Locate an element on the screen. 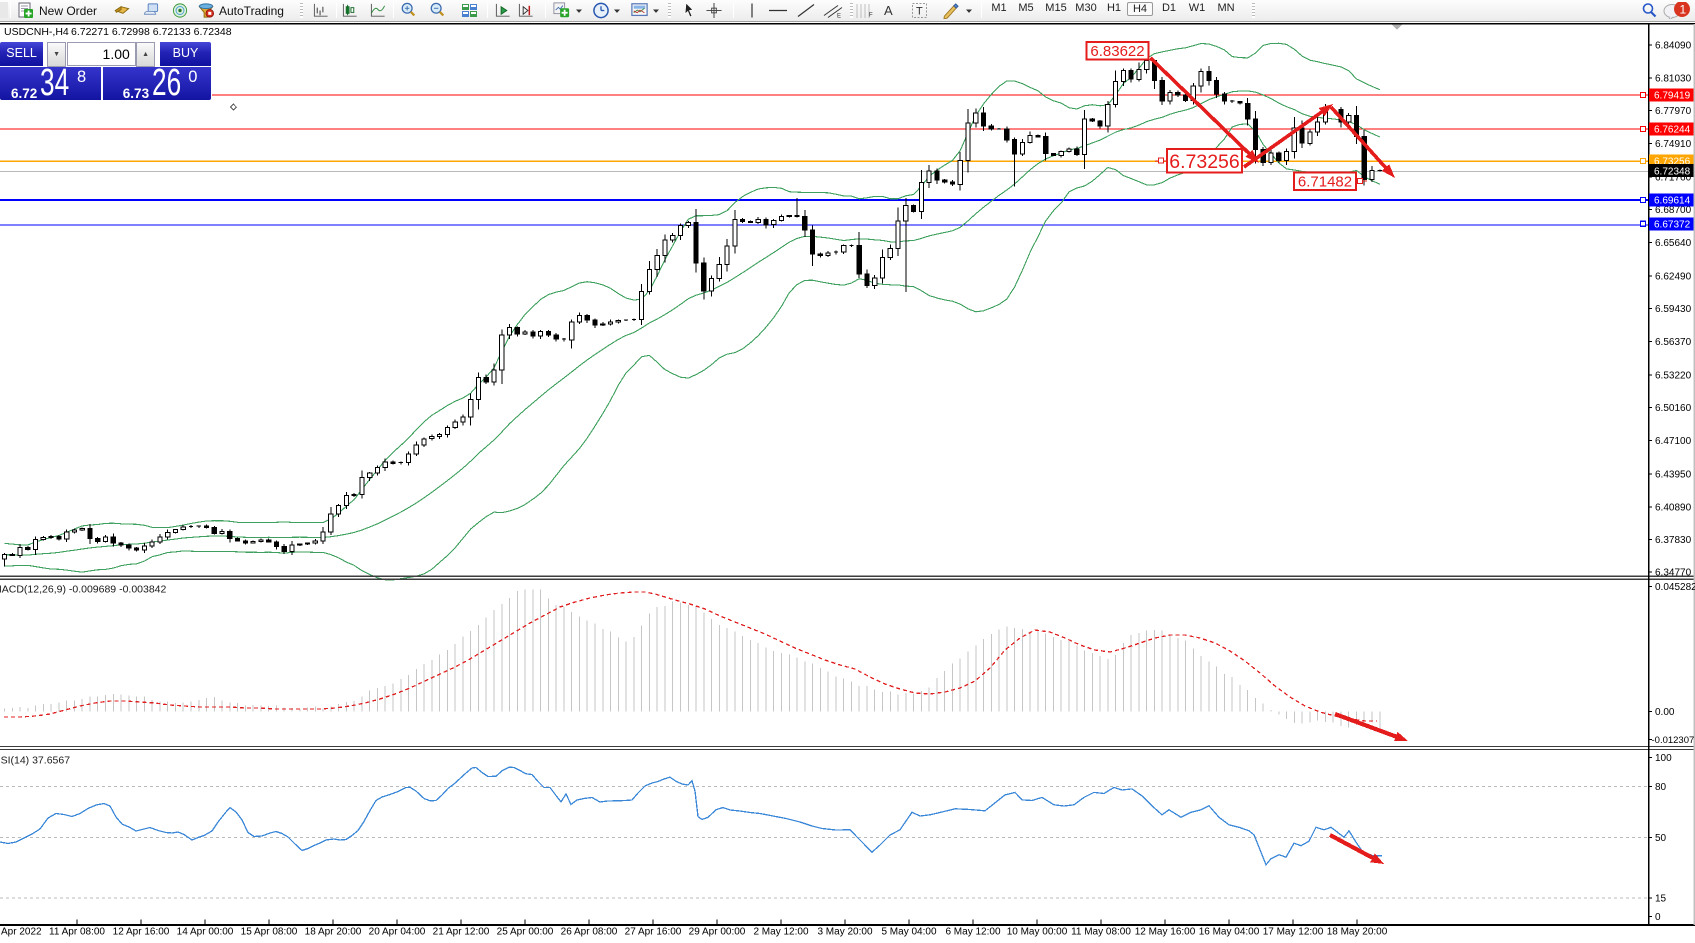 This screenshot has width=1695, height=943. svg-text: 2 May 12:00 is located at coordinates (780, 932).